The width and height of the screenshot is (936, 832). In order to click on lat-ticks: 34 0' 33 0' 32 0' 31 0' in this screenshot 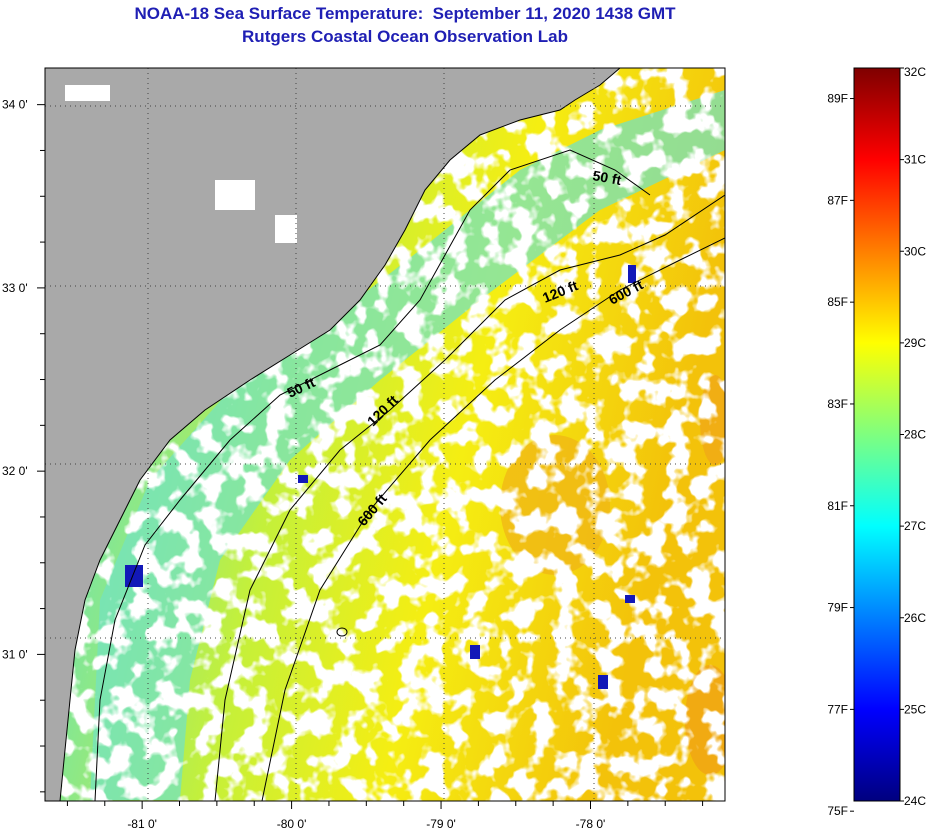, I will do `click(23, 445)`.